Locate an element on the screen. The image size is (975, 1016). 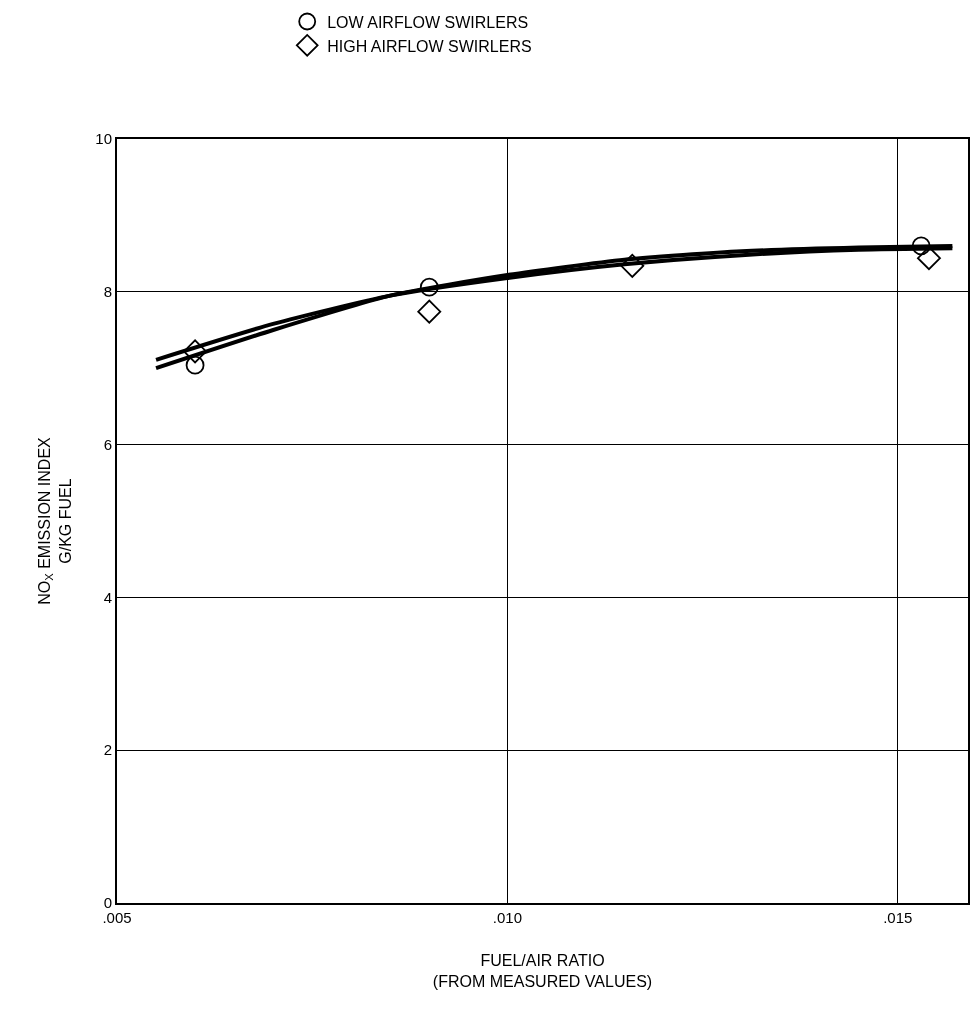
legend-label: HIGH AIRFLOW SWIRLERS is located at coordinates (429, 46).